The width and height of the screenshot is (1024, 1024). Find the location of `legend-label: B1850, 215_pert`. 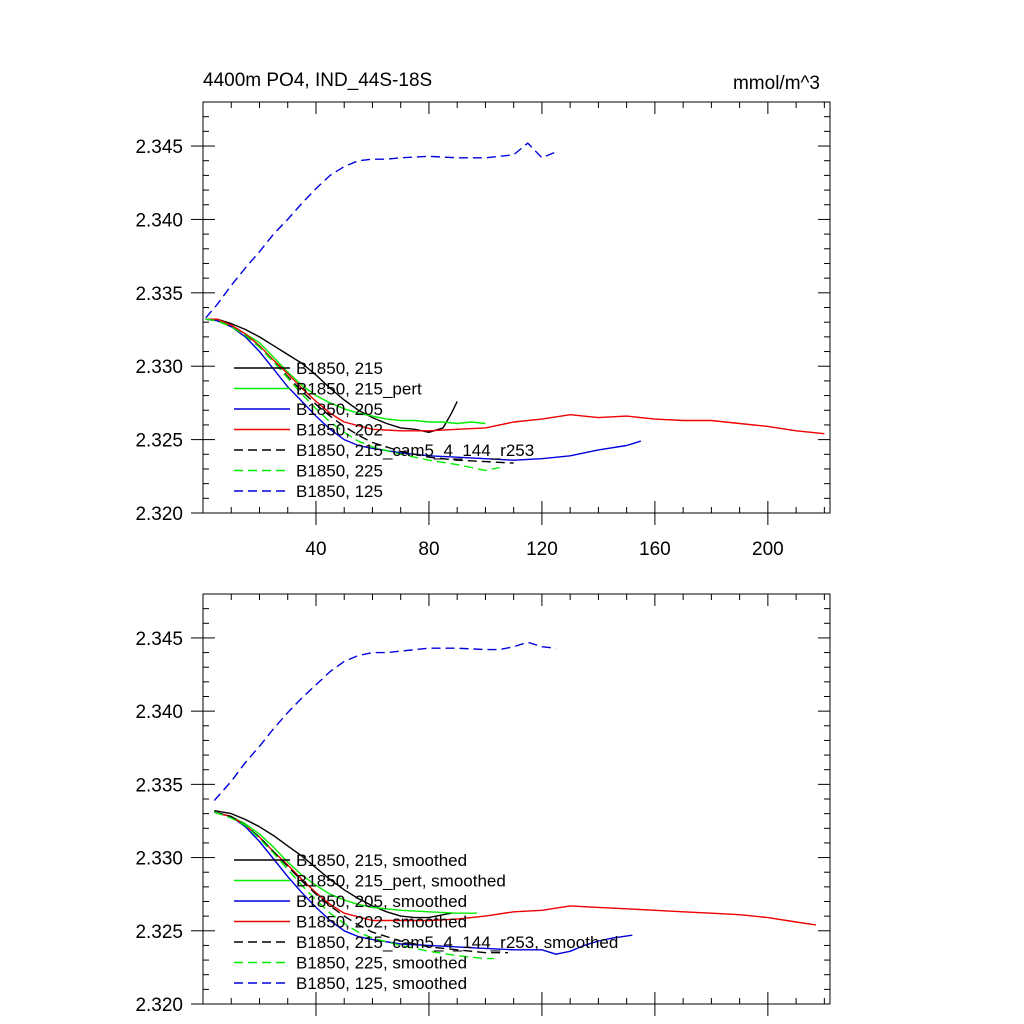

legend-label: B1850, 215_pert is located at coordinates (359, 389).